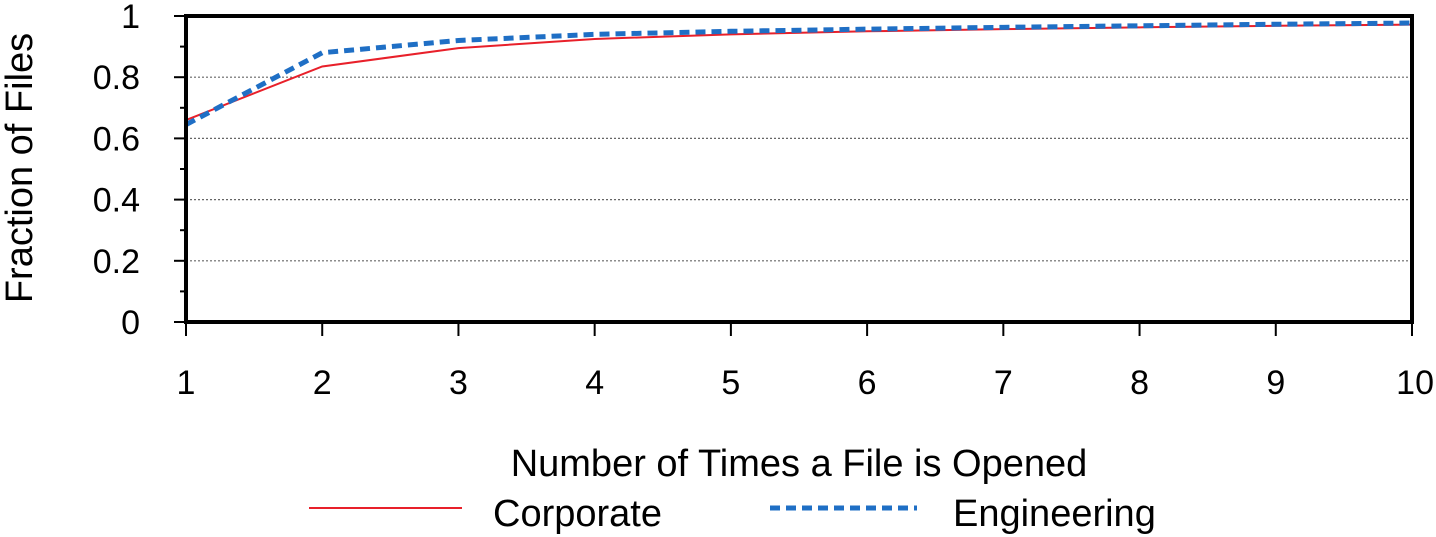  What do you see at coordinates (1275, 383) in the screenshot?
I see `x-tick-label: 9` at bounding box center [1275, 383].